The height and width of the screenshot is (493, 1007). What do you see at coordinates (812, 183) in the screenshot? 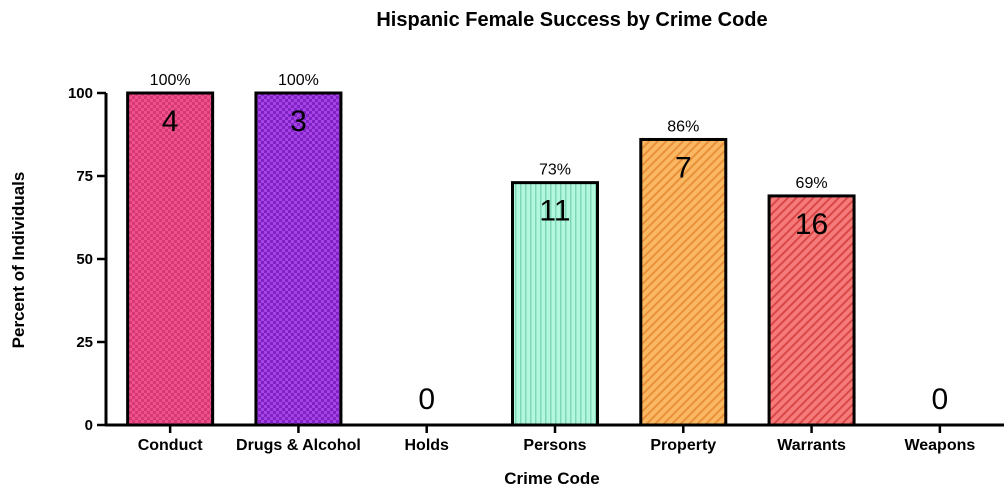
I see `percent-label-warrants: 69%` at bounding box center [812, 183].